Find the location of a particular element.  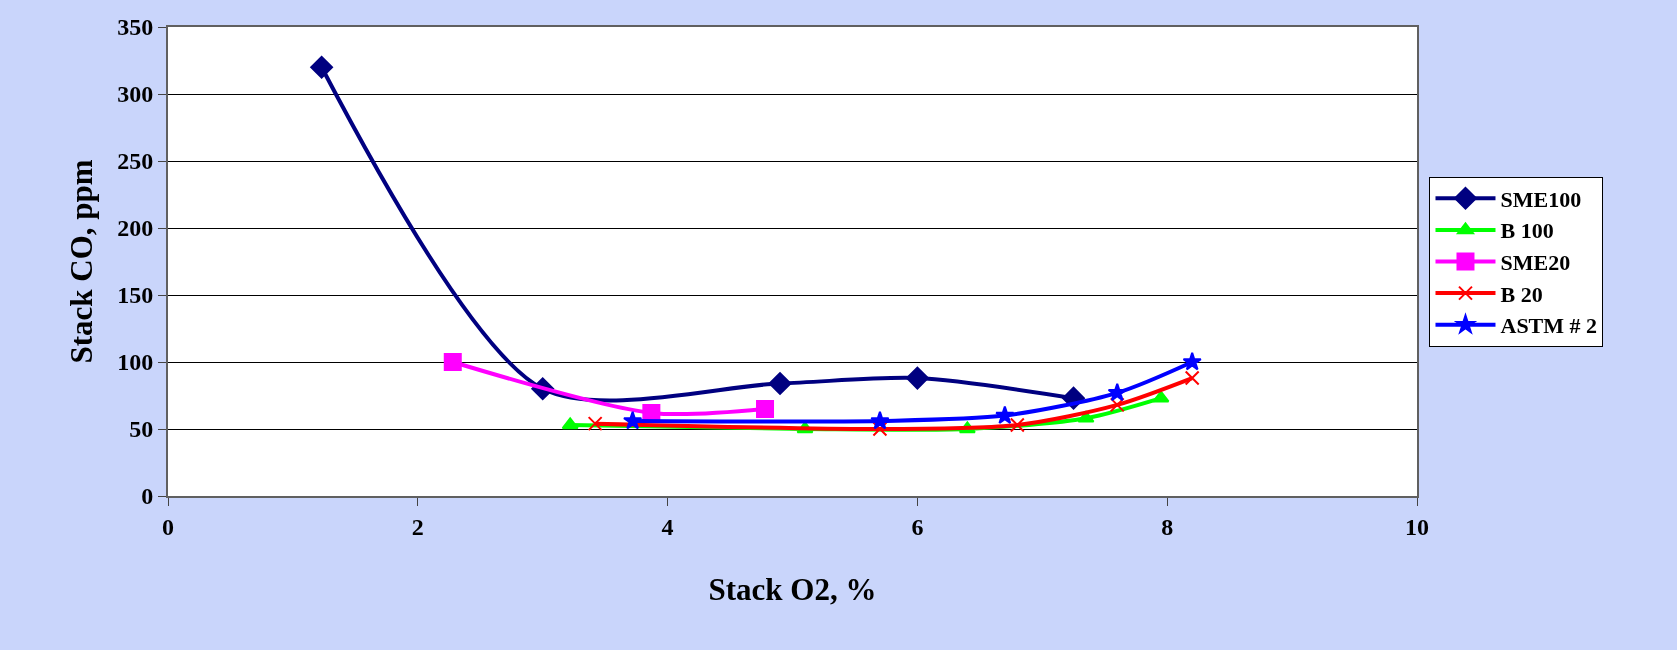

y-tick-label: 100 is located at coordinates (135, 362).